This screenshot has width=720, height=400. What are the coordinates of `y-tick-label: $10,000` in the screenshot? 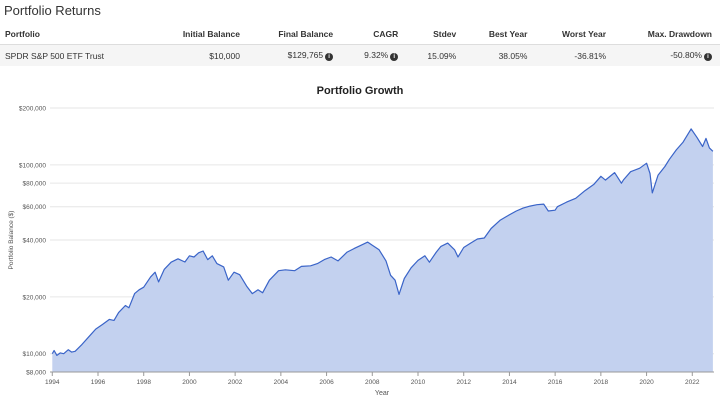 It's located at (35, 354).